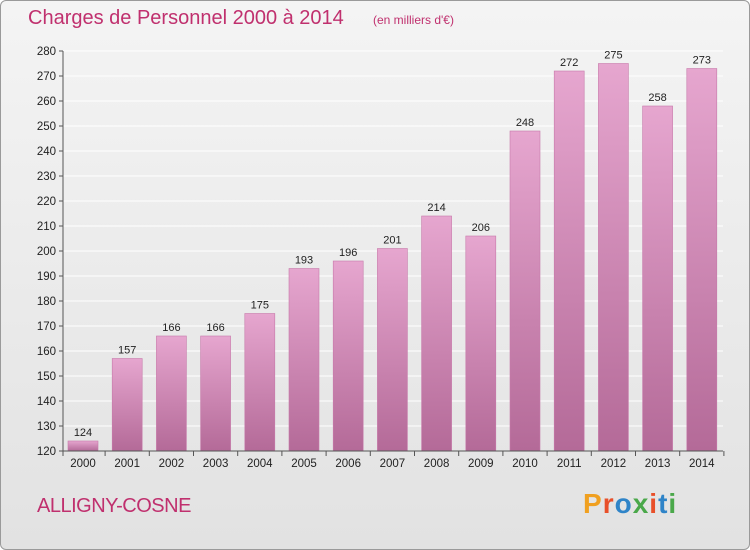 The width and height of the screenshot is (750, 550). What do you see at coordinates (392, 241) in the screenshot?
I see `value-label: 201` at bounding box center [392, 241].